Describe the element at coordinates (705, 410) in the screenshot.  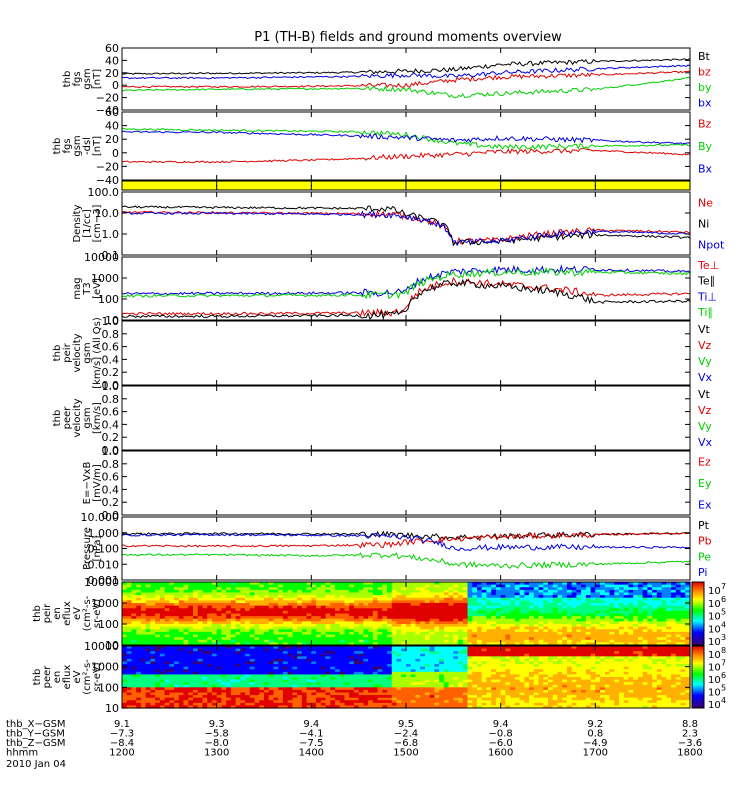
I see `legend-entry: Vz` at that location.